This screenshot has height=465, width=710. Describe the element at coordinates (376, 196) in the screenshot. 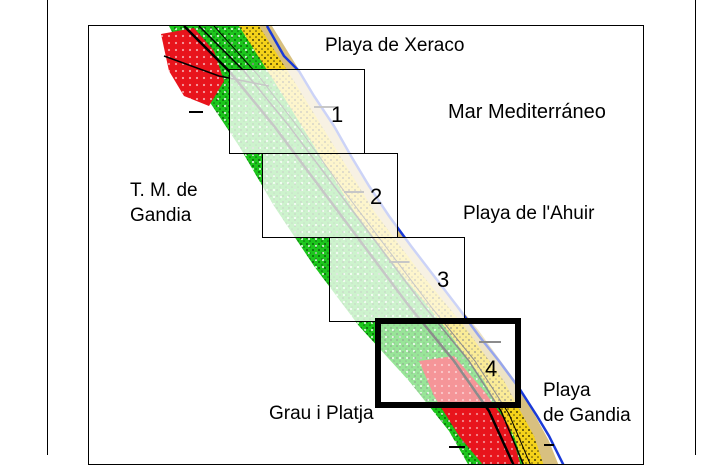

I see `sheet-number-2: 2` at that location.